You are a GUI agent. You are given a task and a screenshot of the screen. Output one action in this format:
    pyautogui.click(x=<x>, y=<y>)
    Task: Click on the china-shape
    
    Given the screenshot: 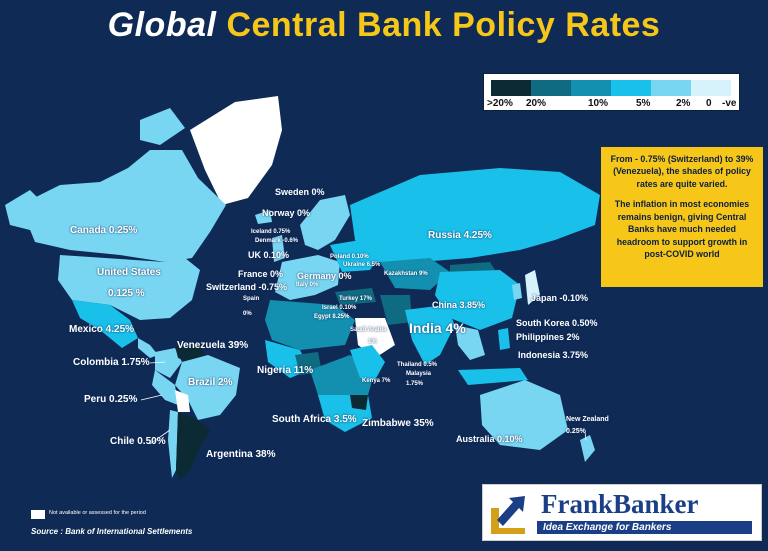 What is the action you would take?
    pyautogui.click(x=477, y=300)
    